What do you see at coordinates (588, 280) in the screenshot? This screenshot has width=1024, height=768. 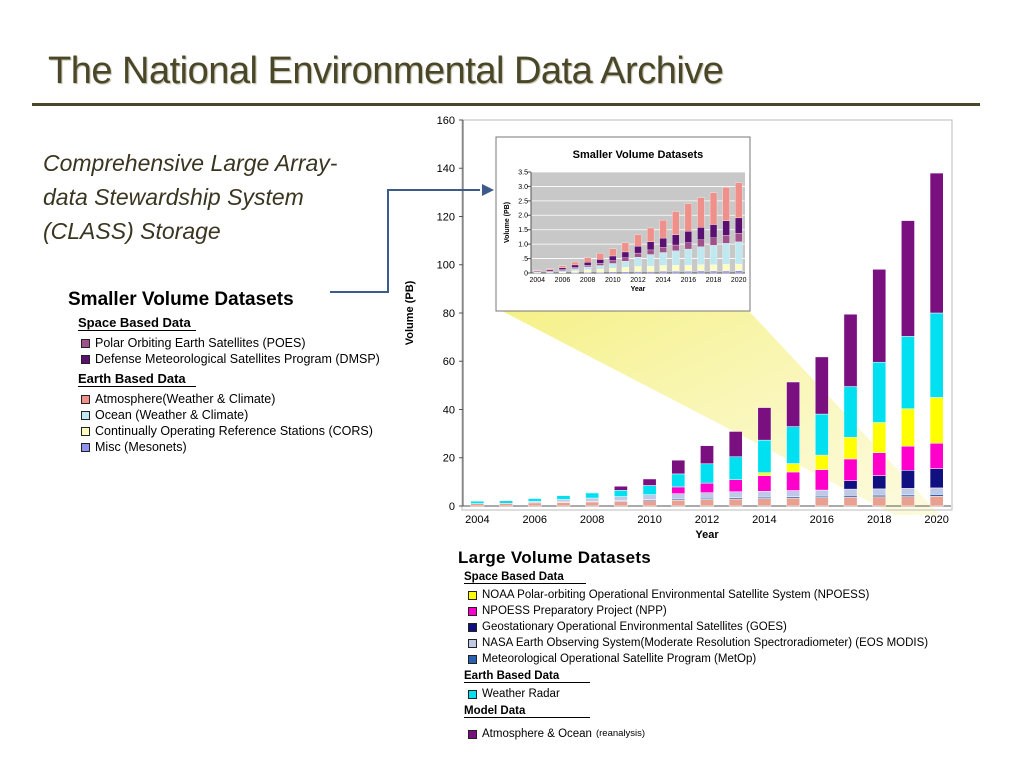 I see `x-tick-label: 2008` at bounding box center [588, 280].